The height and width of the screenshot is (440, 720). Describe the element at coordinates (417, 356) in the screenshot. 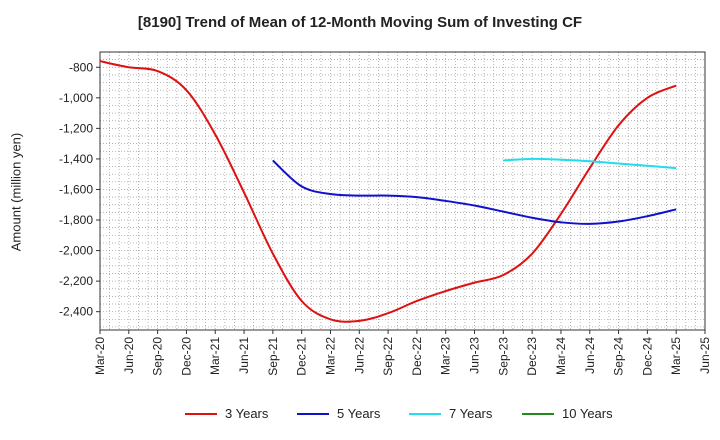

I see `x-tick-label: Dec-22` at that location.